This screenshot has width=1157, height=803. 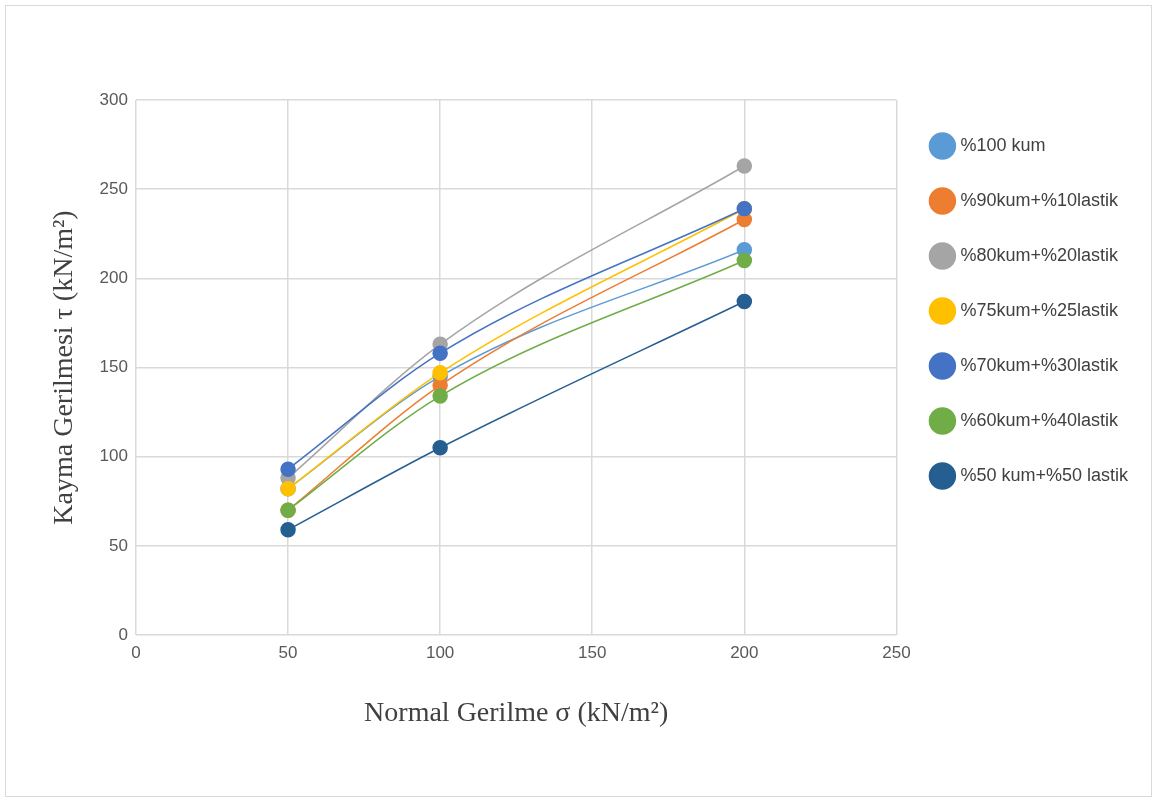 What do you see at coordinates (516, 711) in the screenshot?
I see `x-axis-title: Normal Gerilme σ (kN/m²)` at bounding box center [516, 711].